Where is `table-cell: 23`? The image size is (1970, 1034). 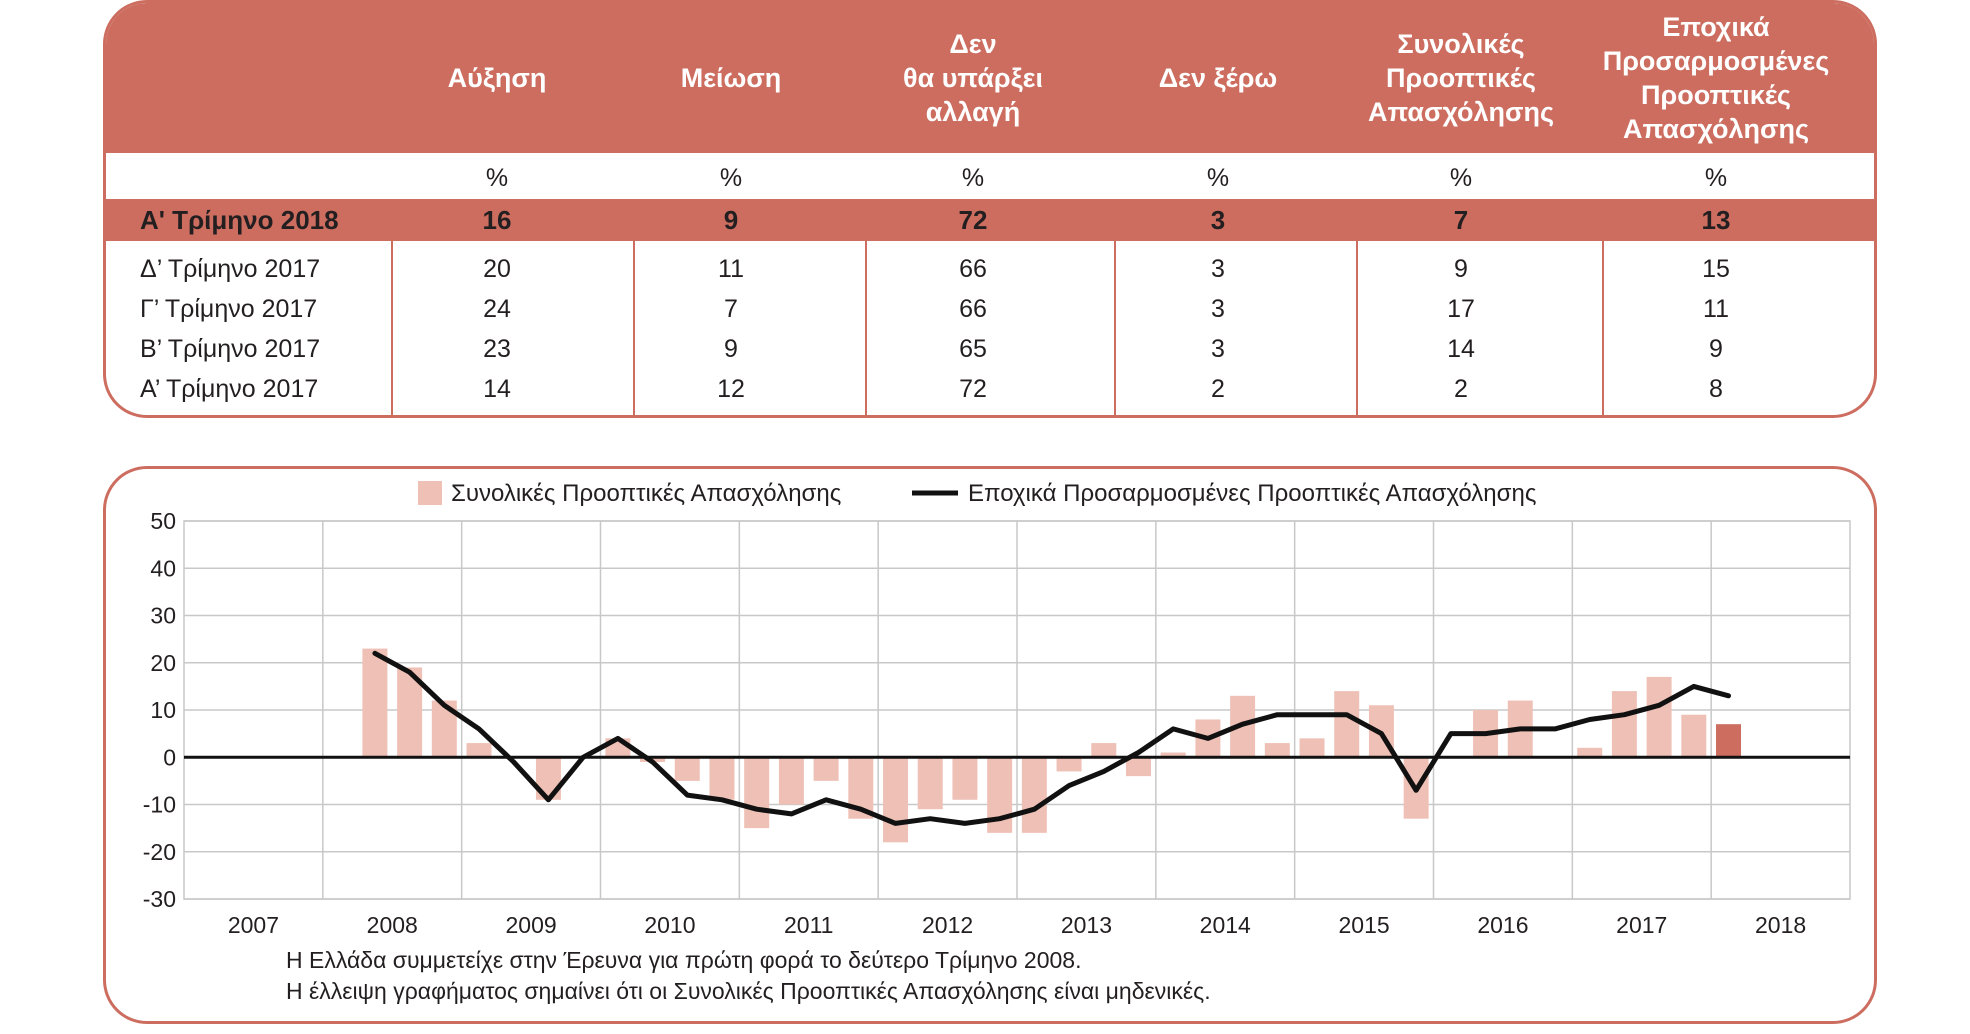
table-cell: 23 is located at coordinates (497, 349).